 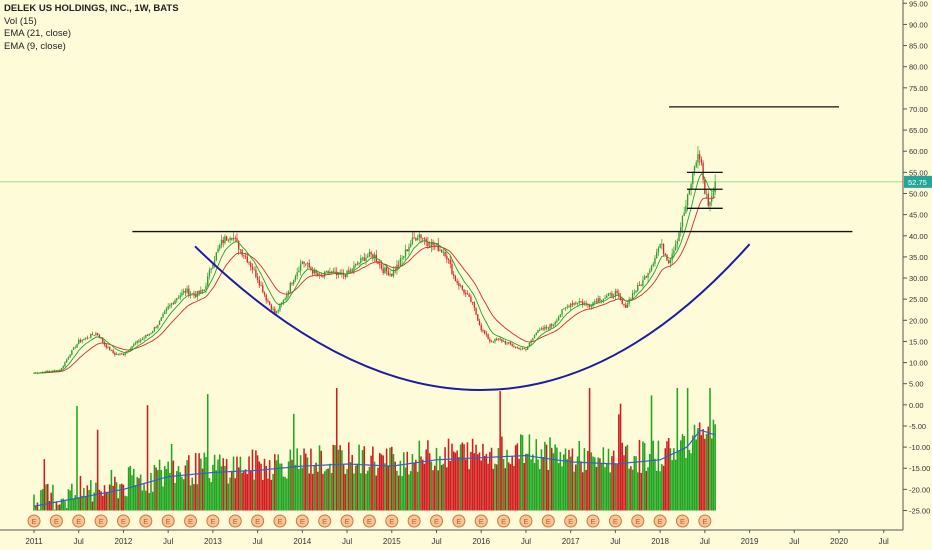 What do you see at coordinates (124, 541) in the screenshot?
I see `time-tick-label: 2012` at bounding box center [124, 541].